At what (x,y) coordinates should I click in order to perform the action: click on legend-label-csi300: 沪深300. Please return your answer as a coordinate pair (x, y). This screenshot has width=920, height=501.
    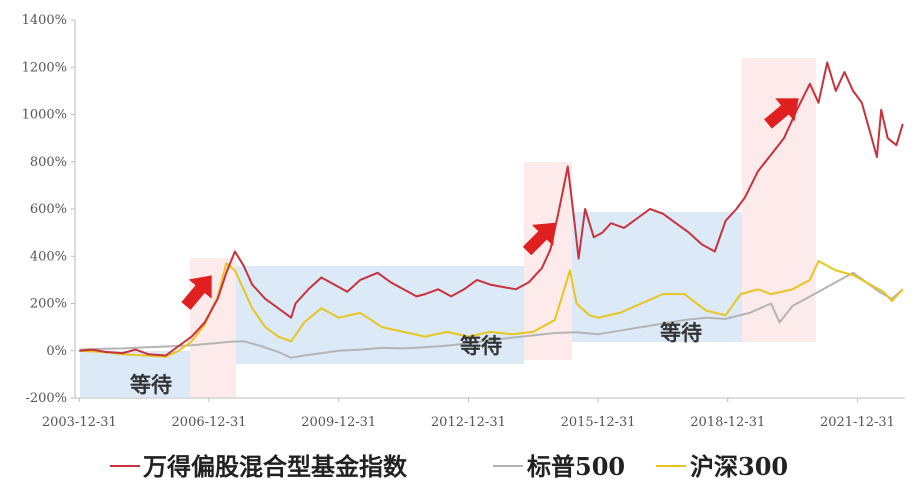
    Looking at the image, I should click on (739, 466).